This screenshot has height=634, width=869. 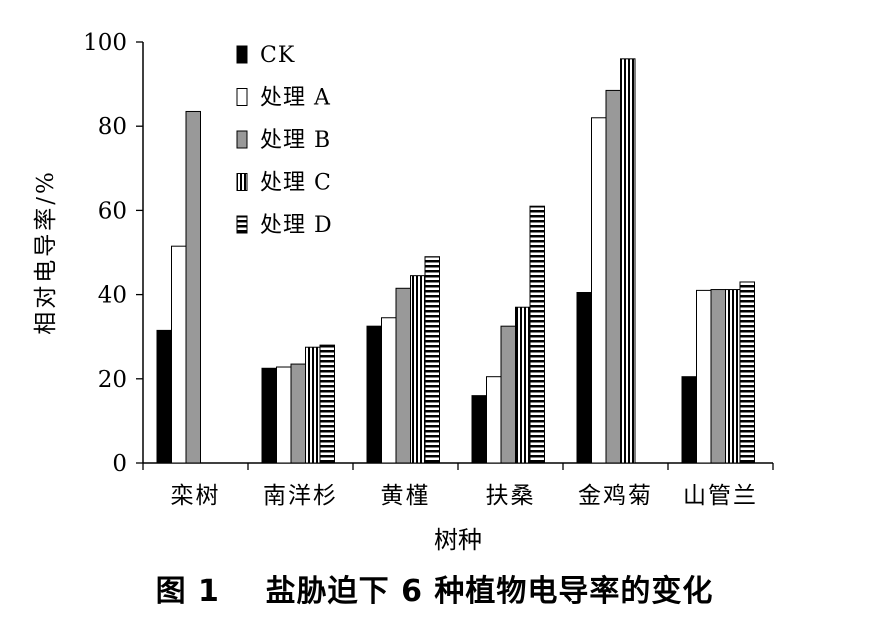 What do you see at coordinates (615, 496) in the screenshot?
I see `x-tick-label: 金鸡菊` at bounding box center [615, 496].